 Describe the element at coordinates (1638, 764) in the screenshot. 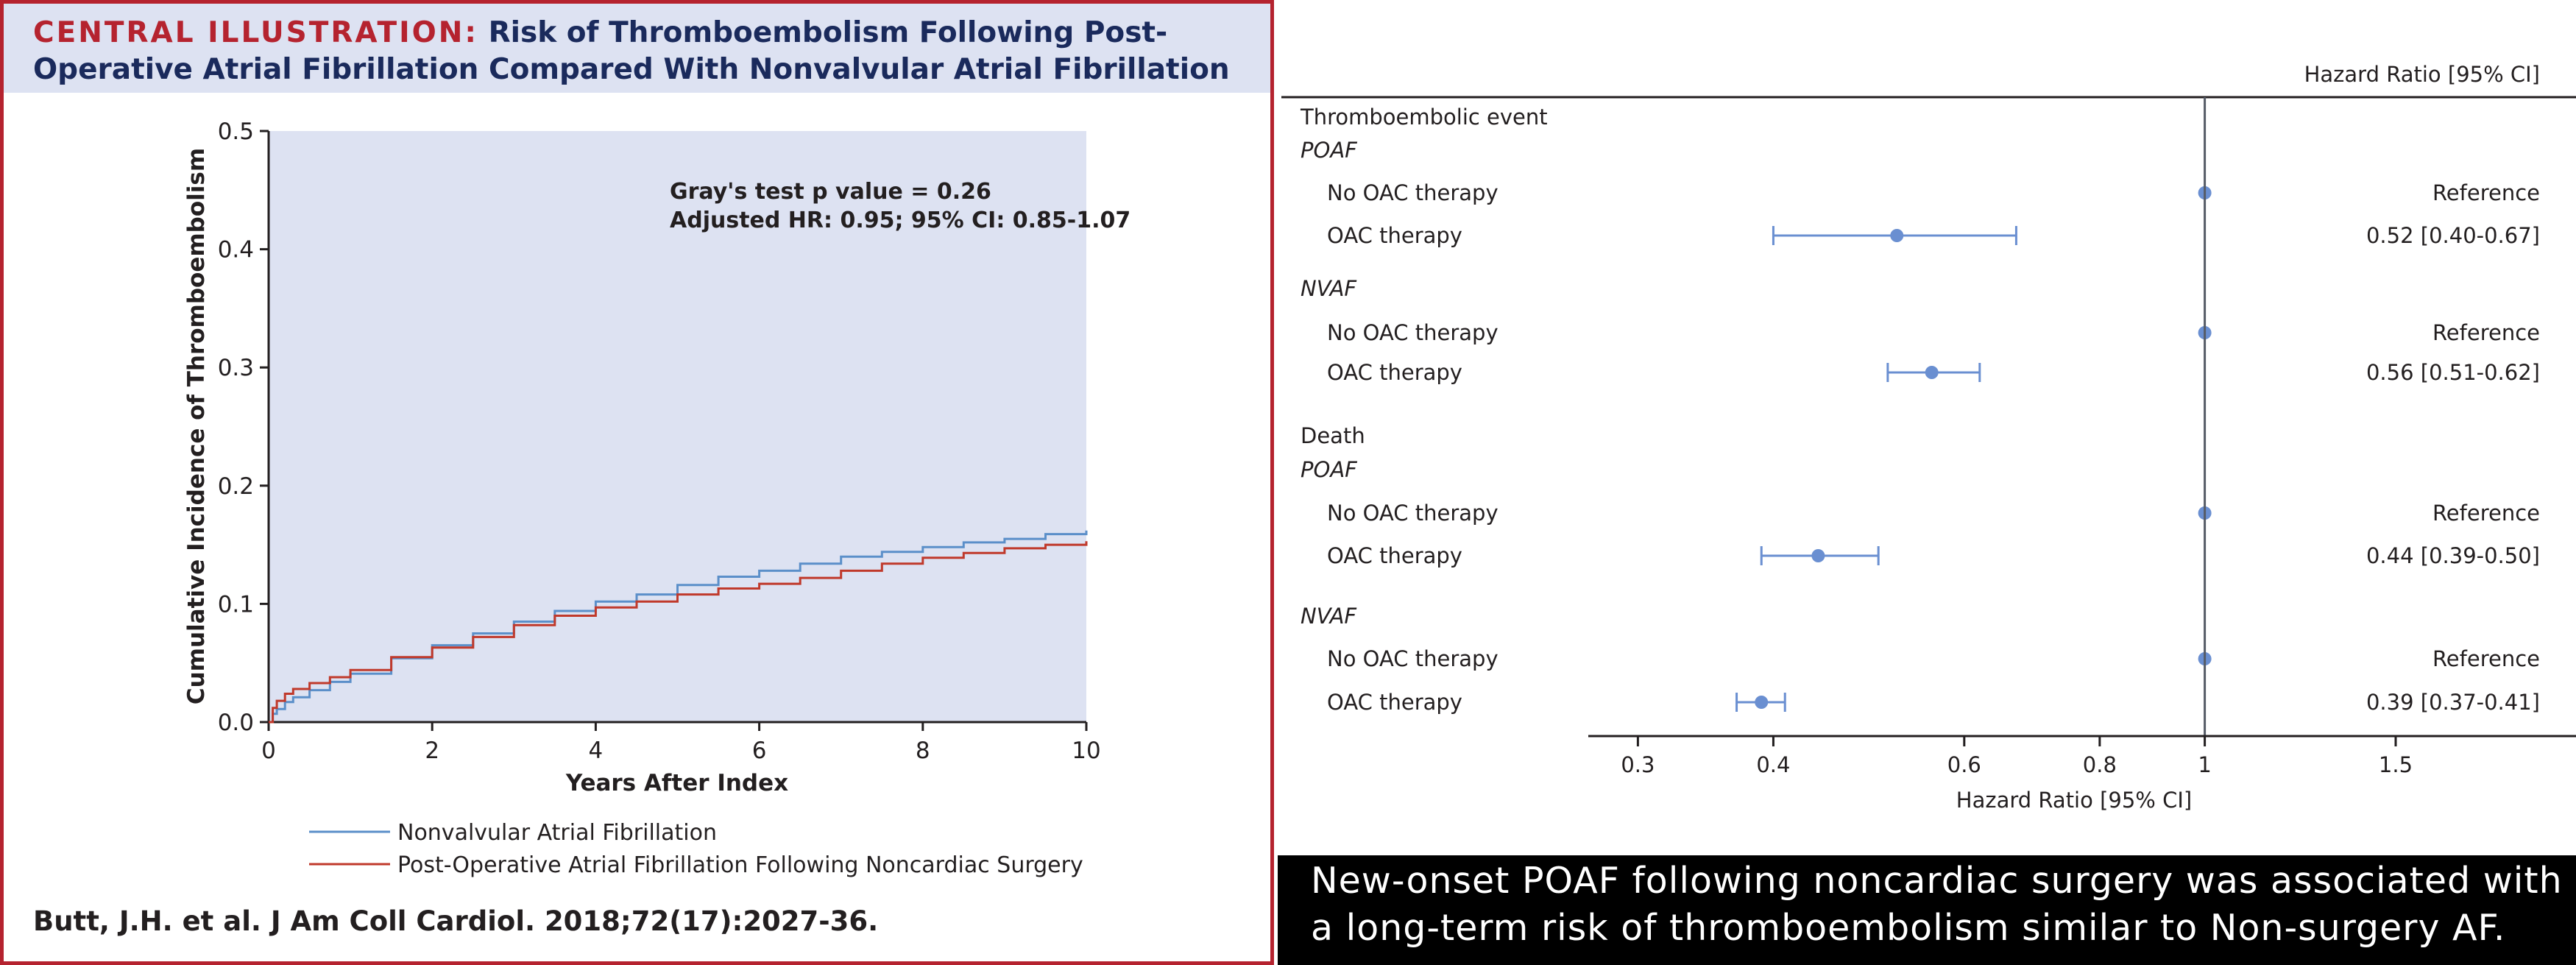

I see `forest-x-tick-label: 0.3` at that location.